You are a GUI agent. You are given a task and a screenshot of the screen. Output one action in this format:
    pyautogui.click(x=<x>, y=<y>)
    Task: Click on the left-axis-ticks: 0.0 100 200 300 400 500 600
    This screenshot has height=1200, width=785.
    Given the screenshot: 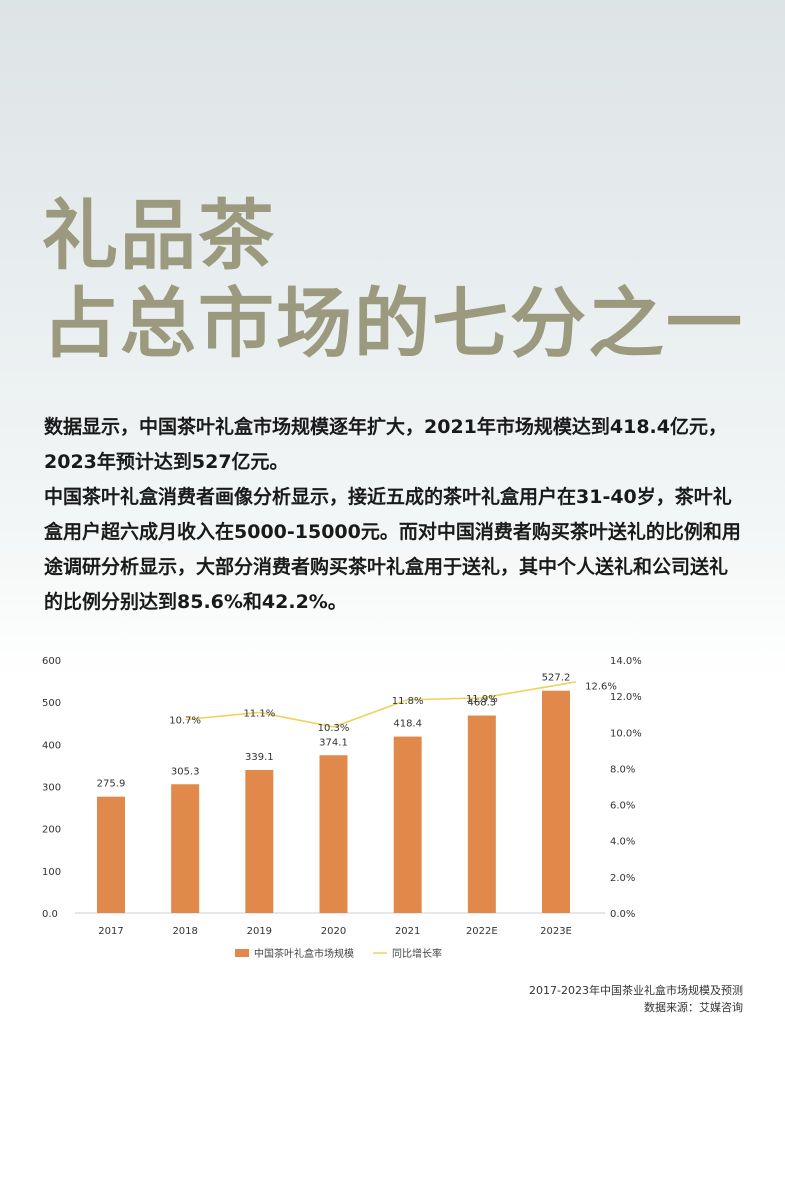 What is the action you would take?
    pyautogui.click(x=51, y=788)
    